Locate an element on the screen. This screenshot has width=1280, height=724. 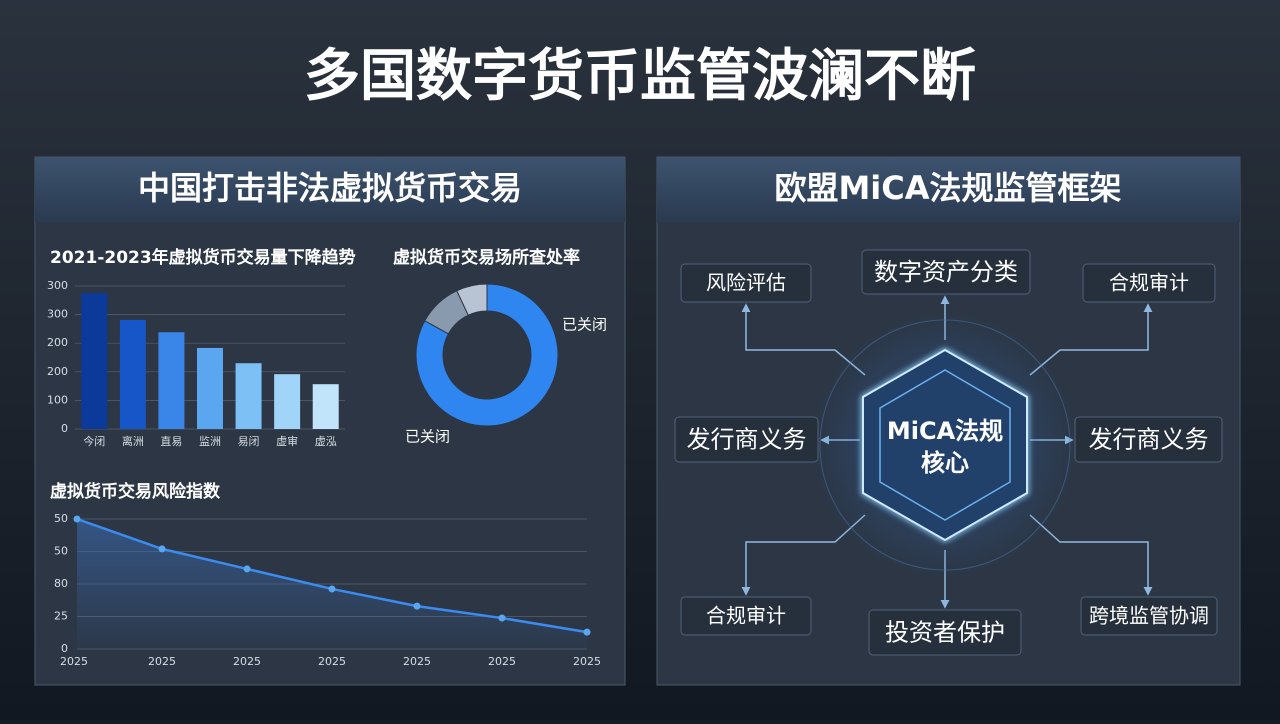
diagram-node: 风险评估 is located at coordinates (746, 283).